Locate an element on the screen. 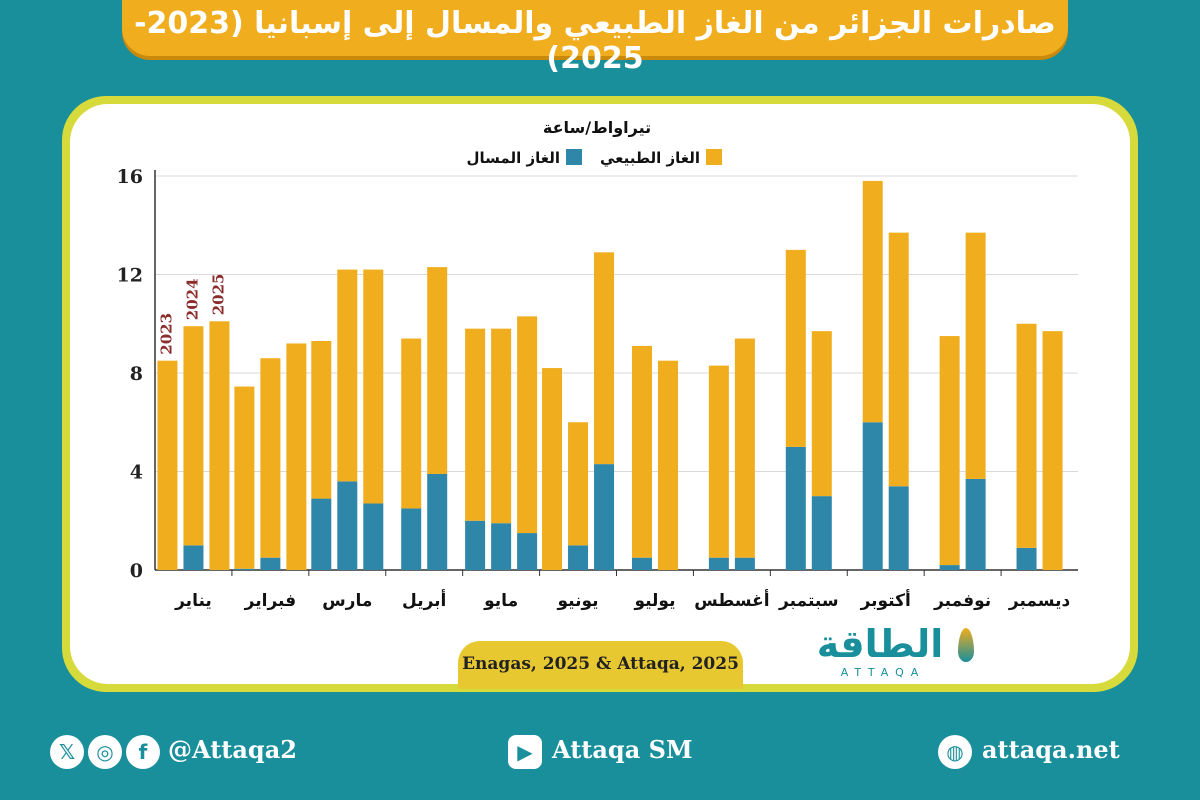 The height and width of the screenshot is (800, 1200). attaqa-logo: الطاقة ATTAQA is located at coordinates (890, 652).